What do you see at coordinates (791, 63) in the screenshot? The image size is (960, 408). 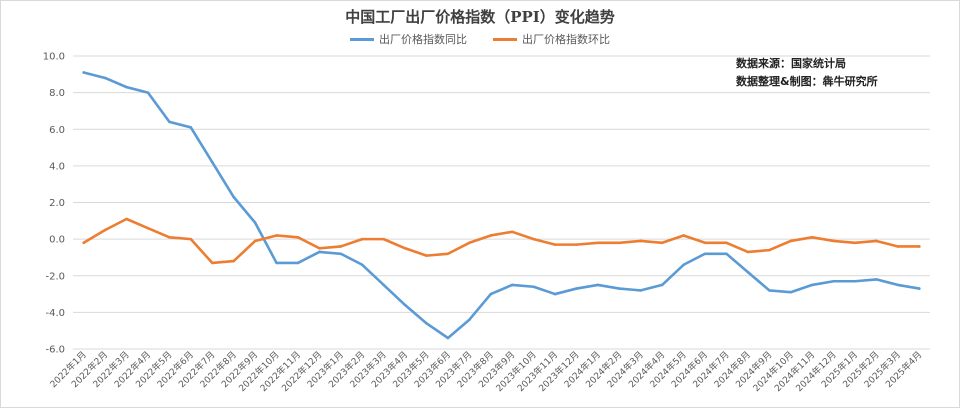 I see `source-note: 数据来源：国家统计局` at bounding box center [791, 63].